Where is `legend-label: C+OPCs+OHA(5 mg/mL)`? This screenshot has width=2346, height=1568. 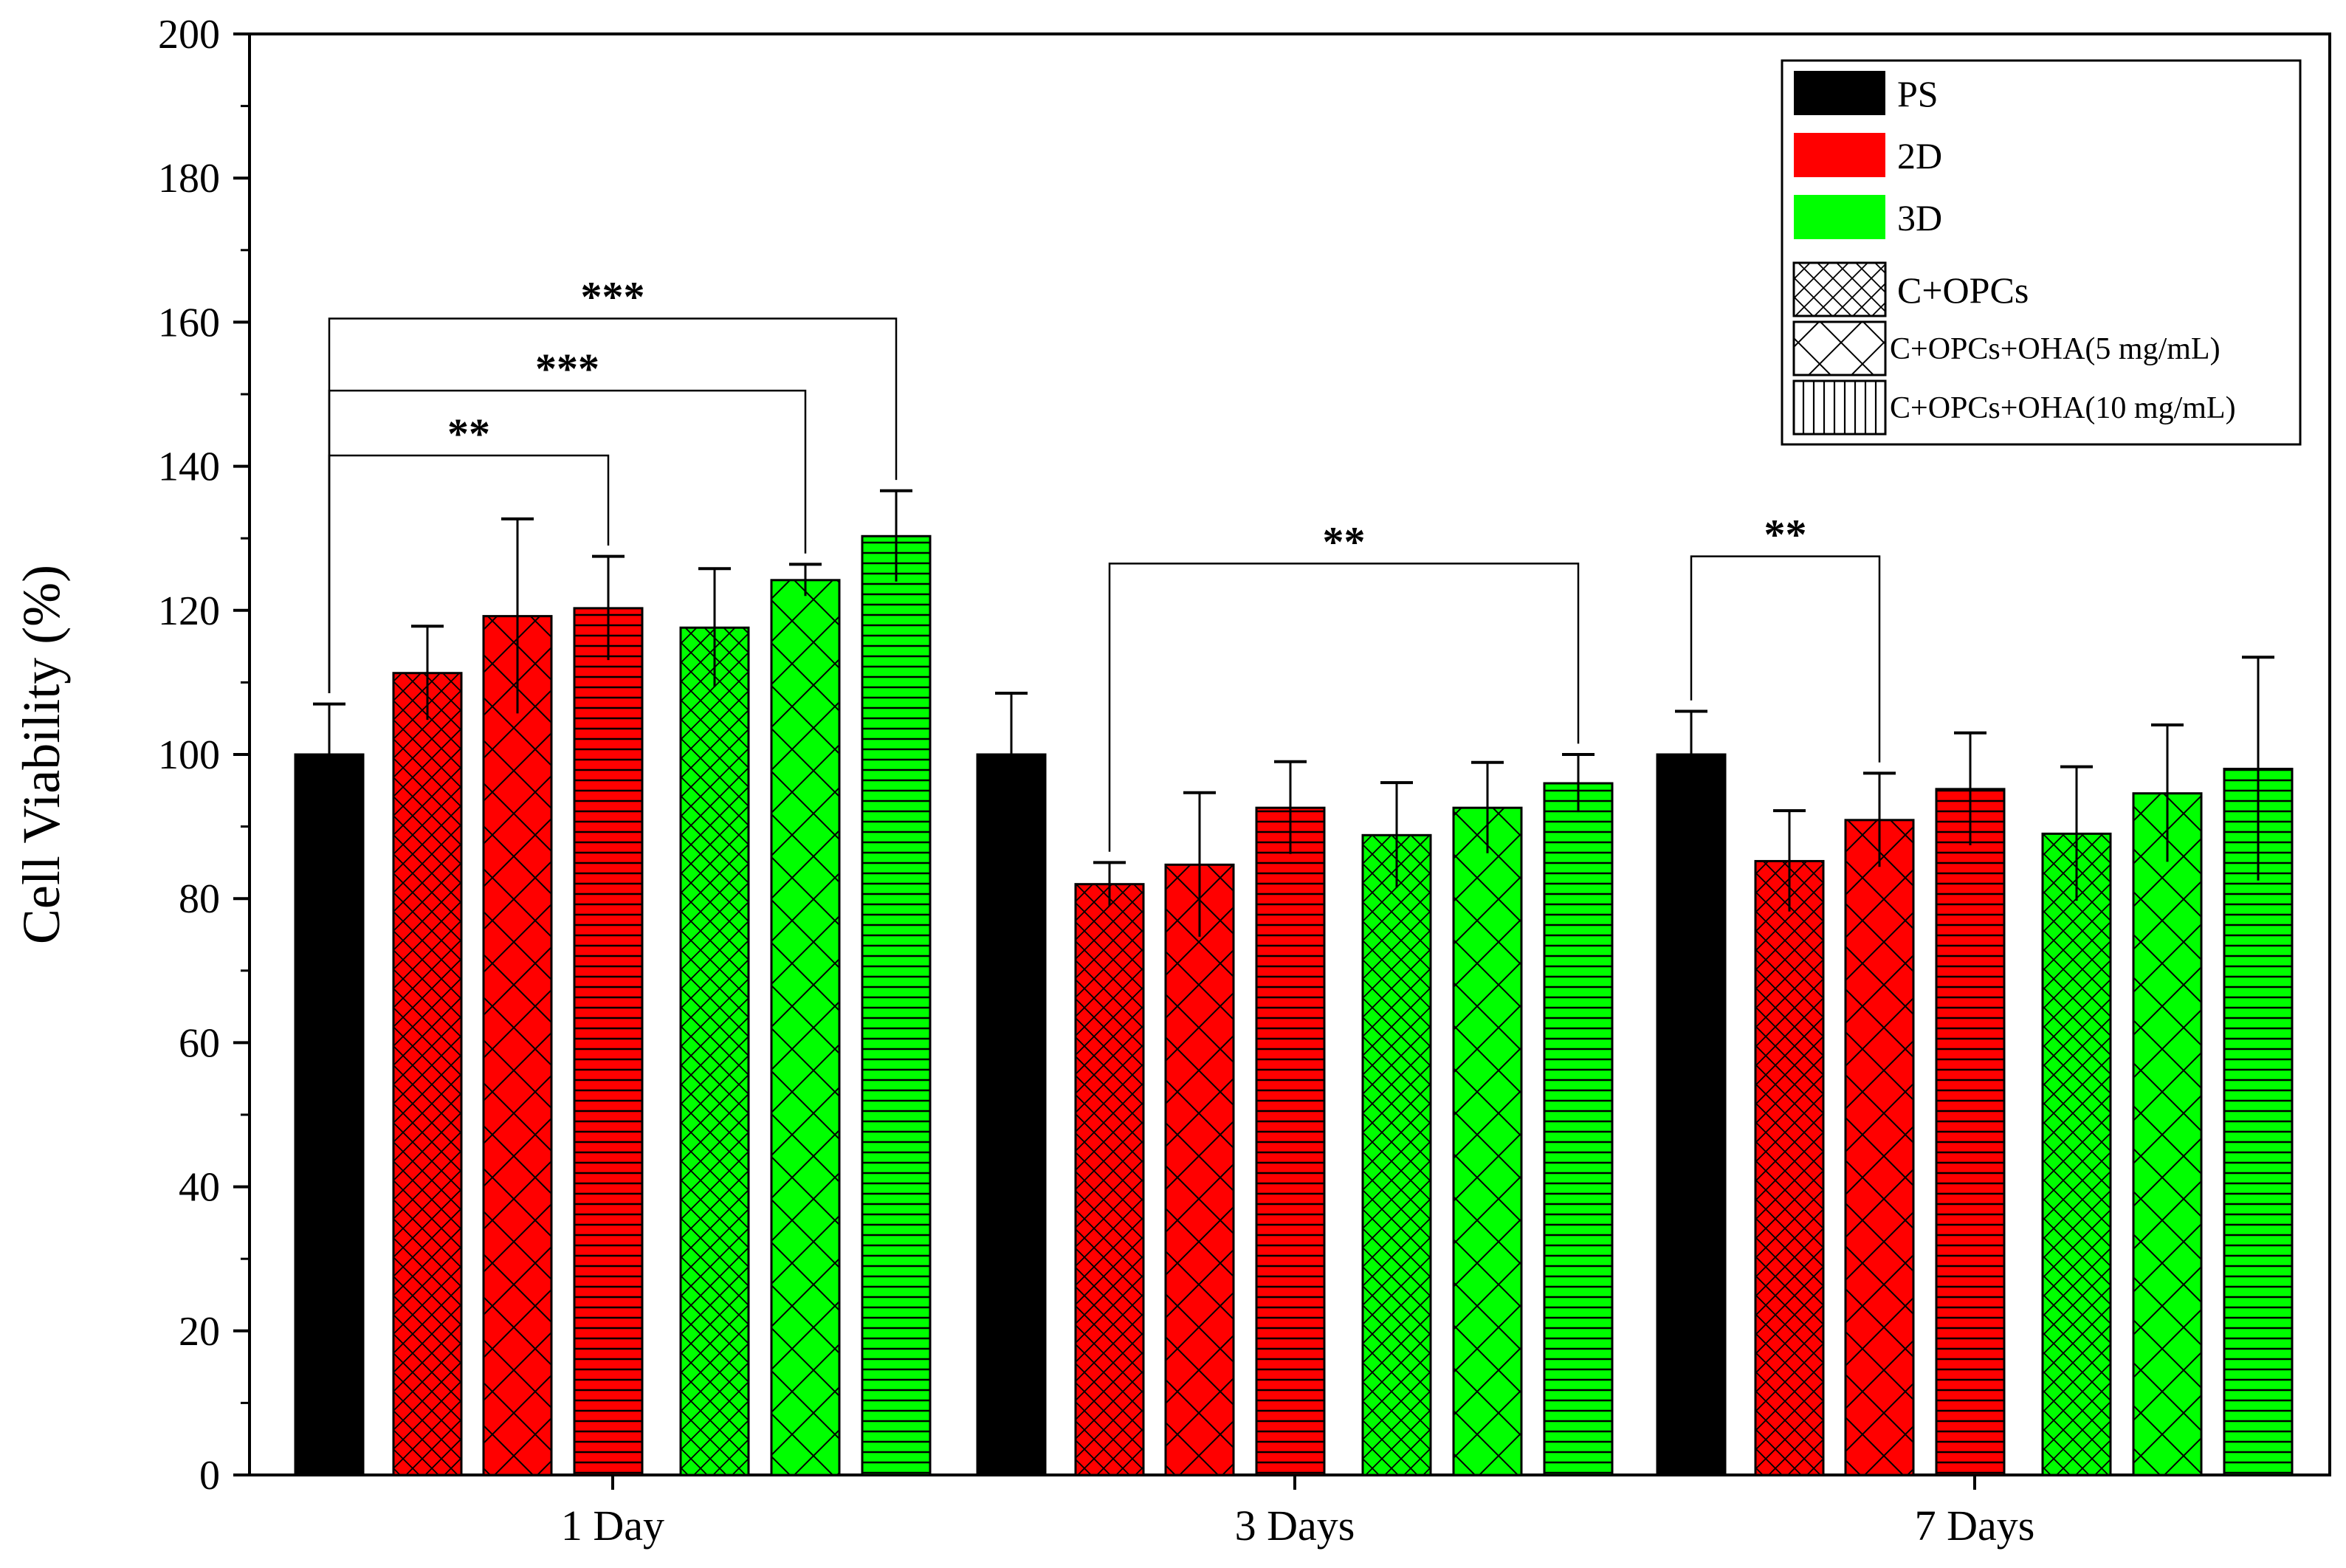
legend-label: C+OPCs+OHA(5 mg/mL) is located at coordinates (2055, 349).